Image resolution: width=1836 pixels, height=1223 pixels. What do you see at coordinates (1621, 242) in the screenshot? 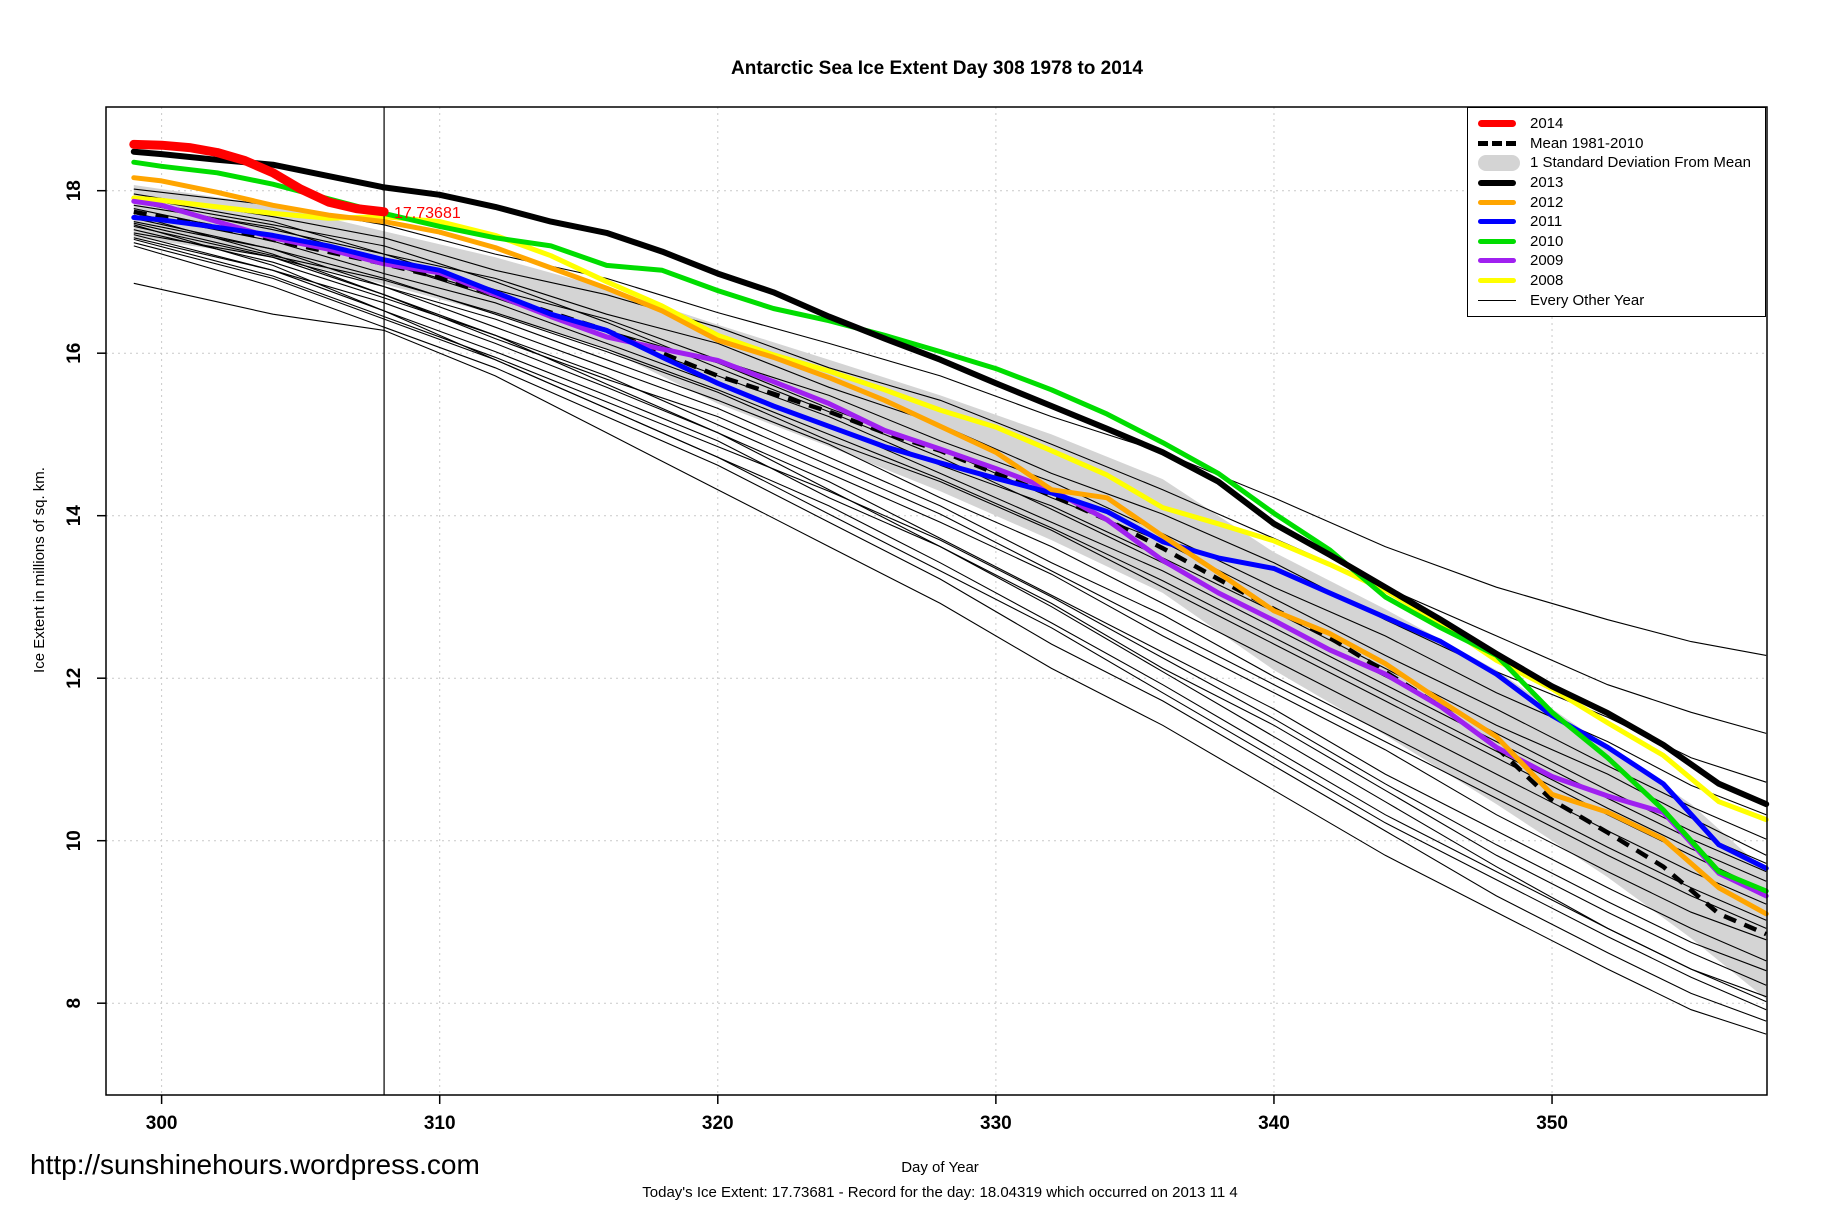
I see `legend-item-2010: 2010` at bounding box center [1621, 242].